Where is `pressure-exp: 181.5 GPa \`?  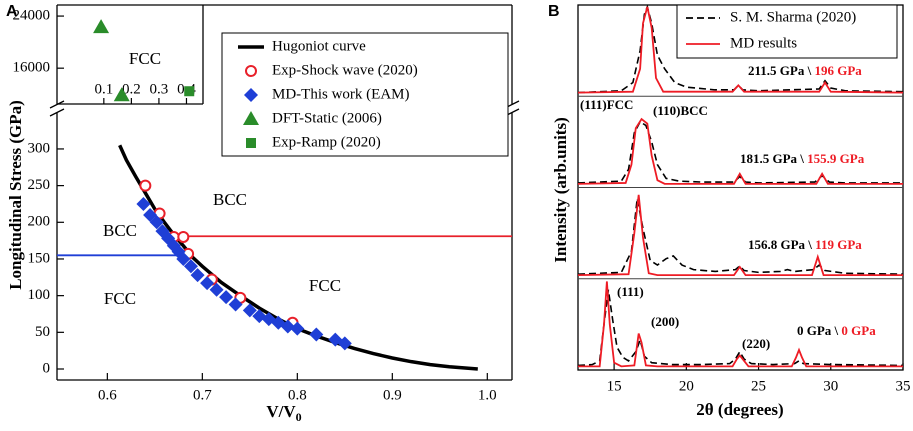 pressure-exp: 181.5 GPa \ is located at coordinates (772, 158).